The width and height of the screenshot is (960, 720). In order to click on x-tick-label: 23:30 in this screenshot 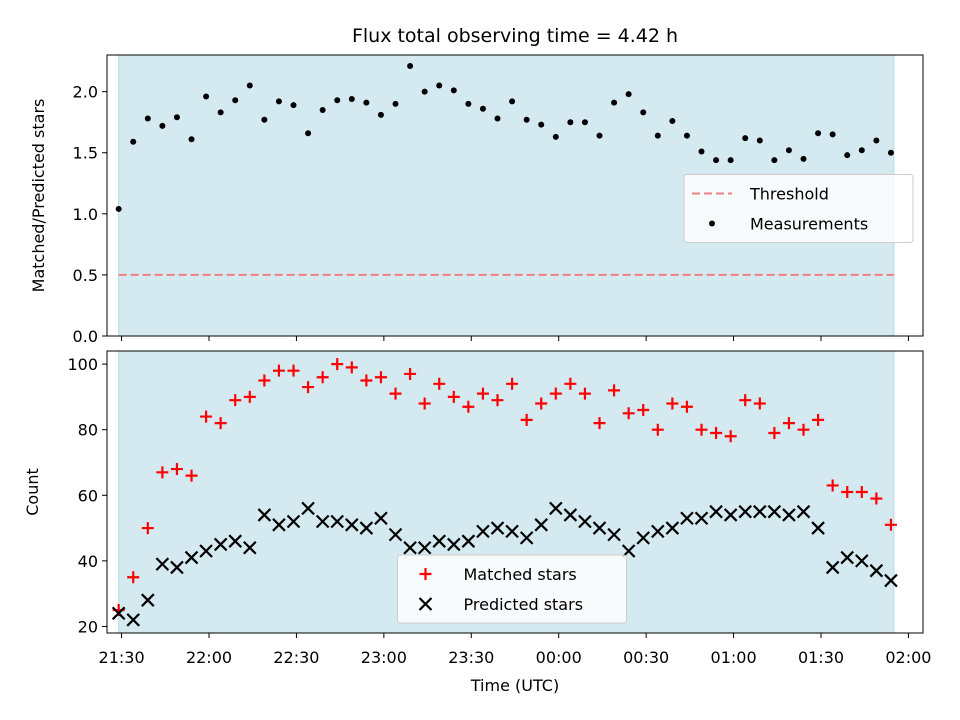, I will do `click(471, 657)`.